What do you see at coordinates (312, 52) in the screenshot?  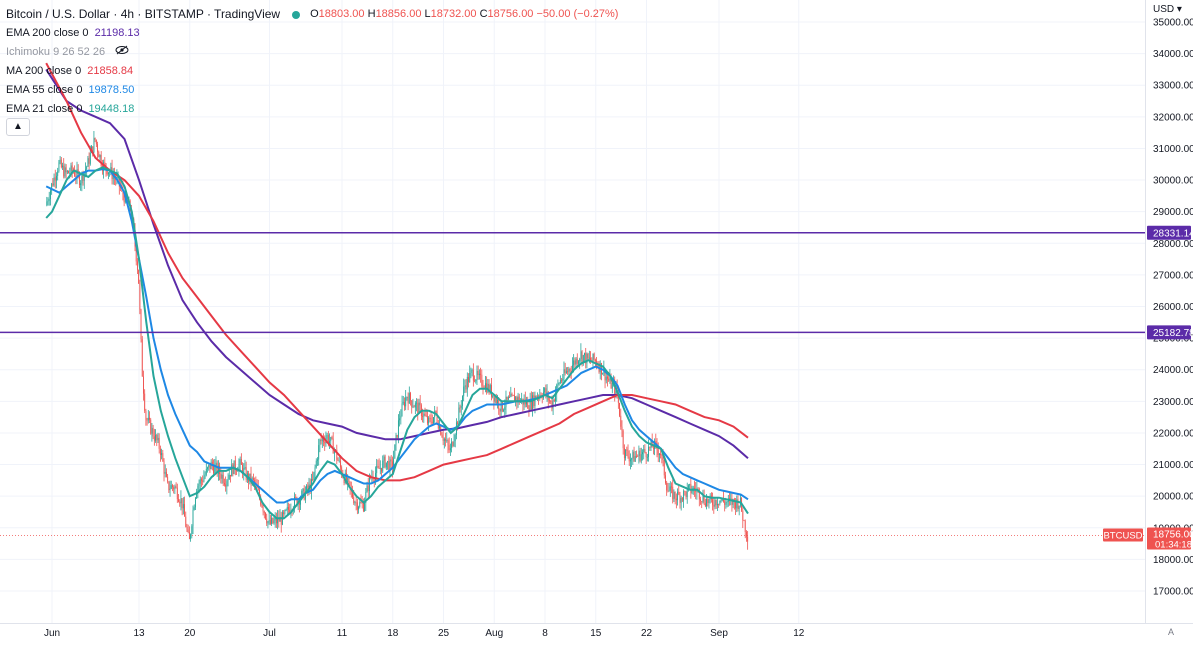 I see `indicator-ichimoku: Ichimoku 9 26 52 26` at bounding box center [312, 52].